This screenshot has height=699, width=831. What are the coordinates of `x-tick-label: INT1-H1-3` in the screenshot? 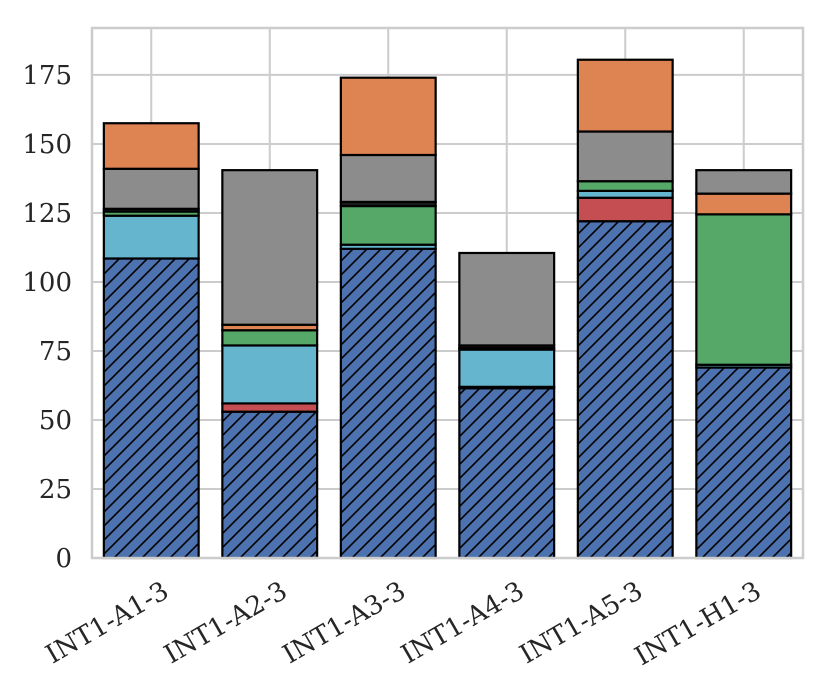 It's located at (698, 624).